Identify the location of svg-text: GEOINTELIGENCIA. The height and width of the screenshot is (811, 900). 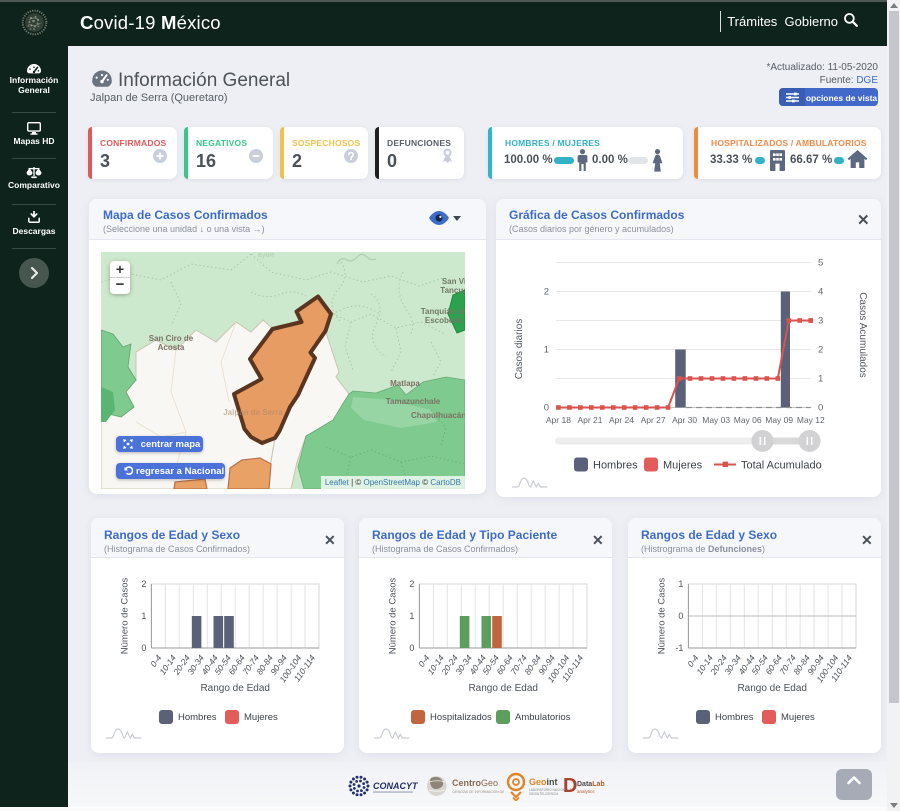
(544, 794).